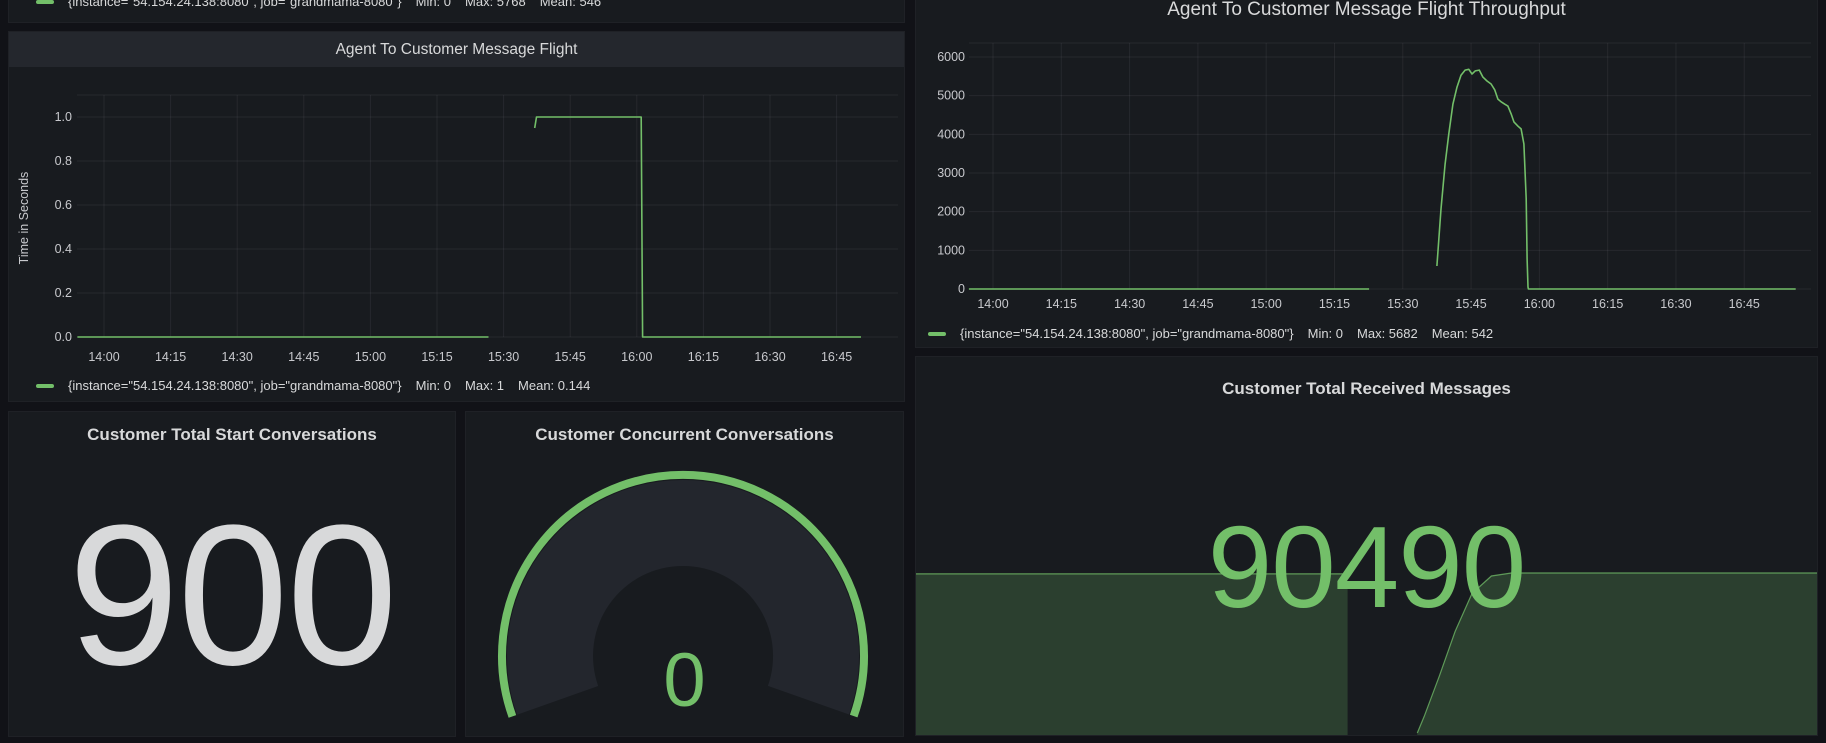 This screenshot has width=1826, height=743. I want to click on panel-title-concurrent: Customer Concurrent Conversations, so click(684, 434).